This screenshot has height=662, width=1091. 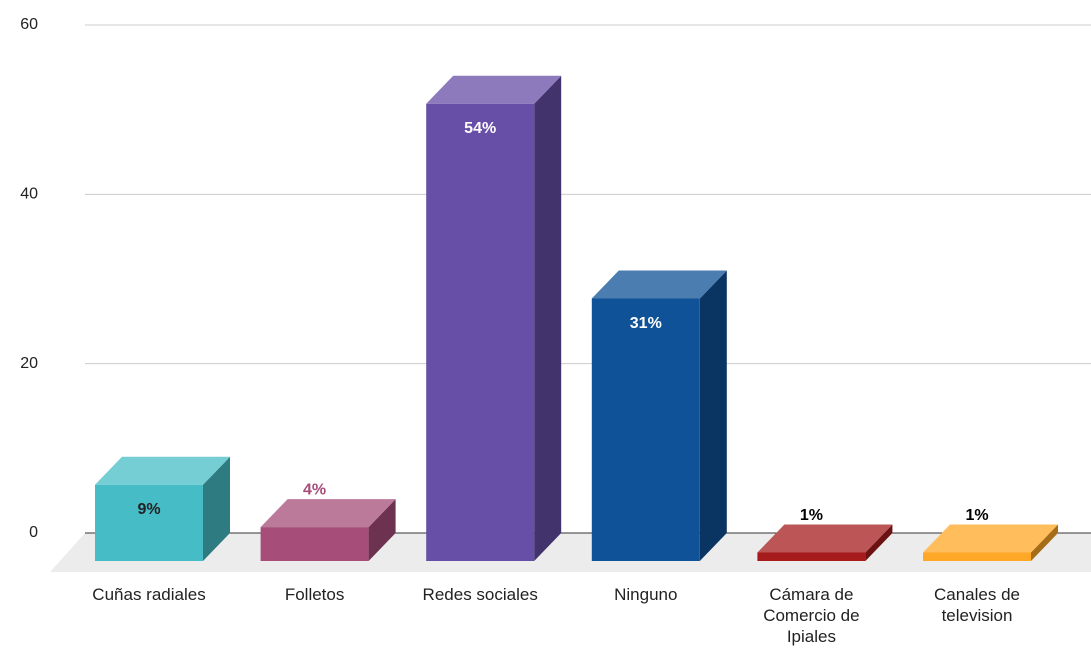 I want to click on data-label: 9%, so click(x=148, y=509).